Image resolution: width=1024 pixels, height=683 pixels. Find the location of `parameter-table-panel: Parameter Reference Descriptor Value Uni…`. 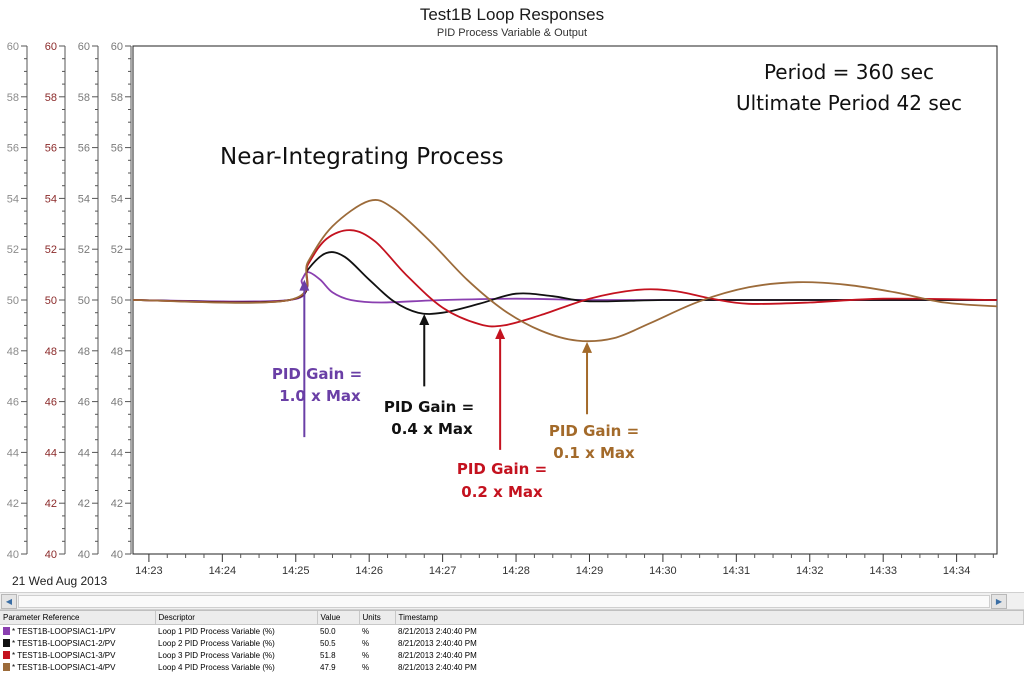

parameter-table-panel: Parameter Reference Descriptor Value Uni… is located at coordinates (512, 646).